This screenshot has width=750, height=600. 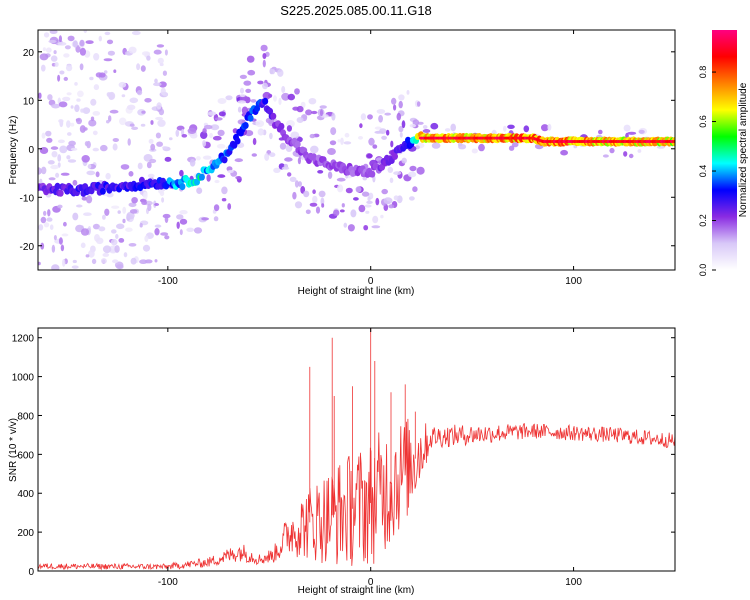 I want to click on x-tick-label: -100, so click(x=168, y=582).